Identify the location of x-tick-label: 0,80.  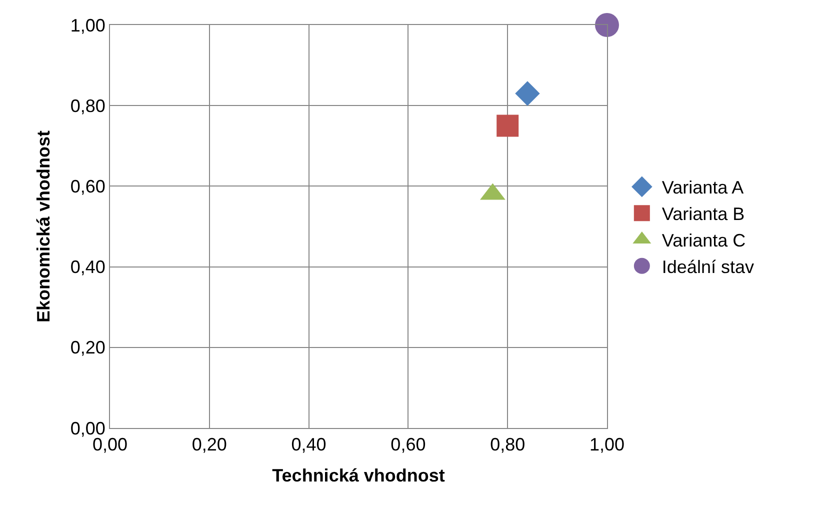
(508, 444).